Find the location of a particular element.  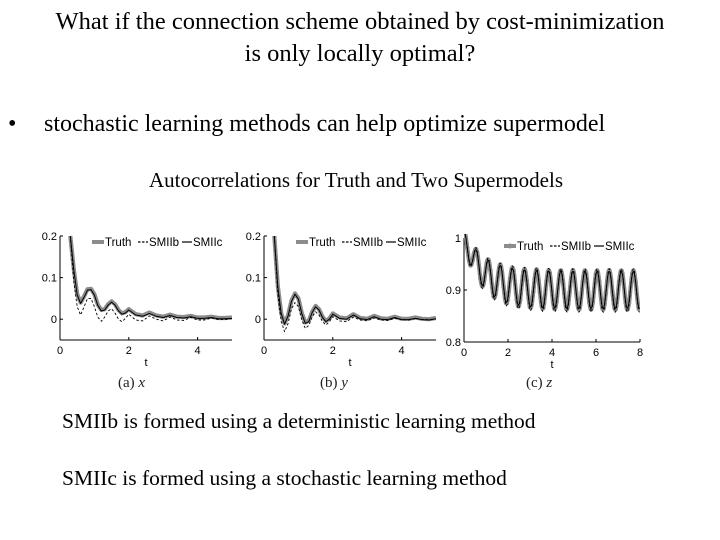

x-tick-label: 6 is located at coordinates (596, 353).